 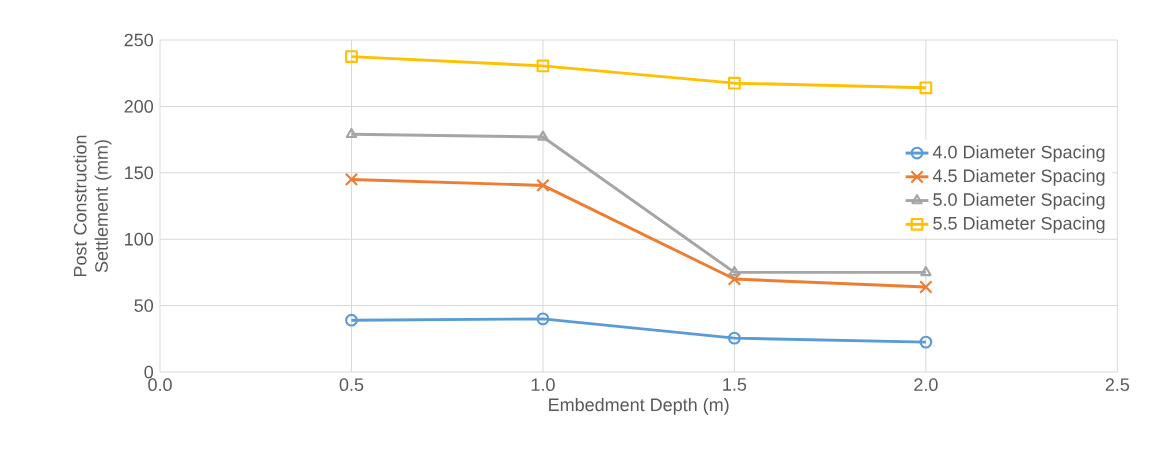 I want to click on y-tick-label: 0, so click(x=149, y=372).